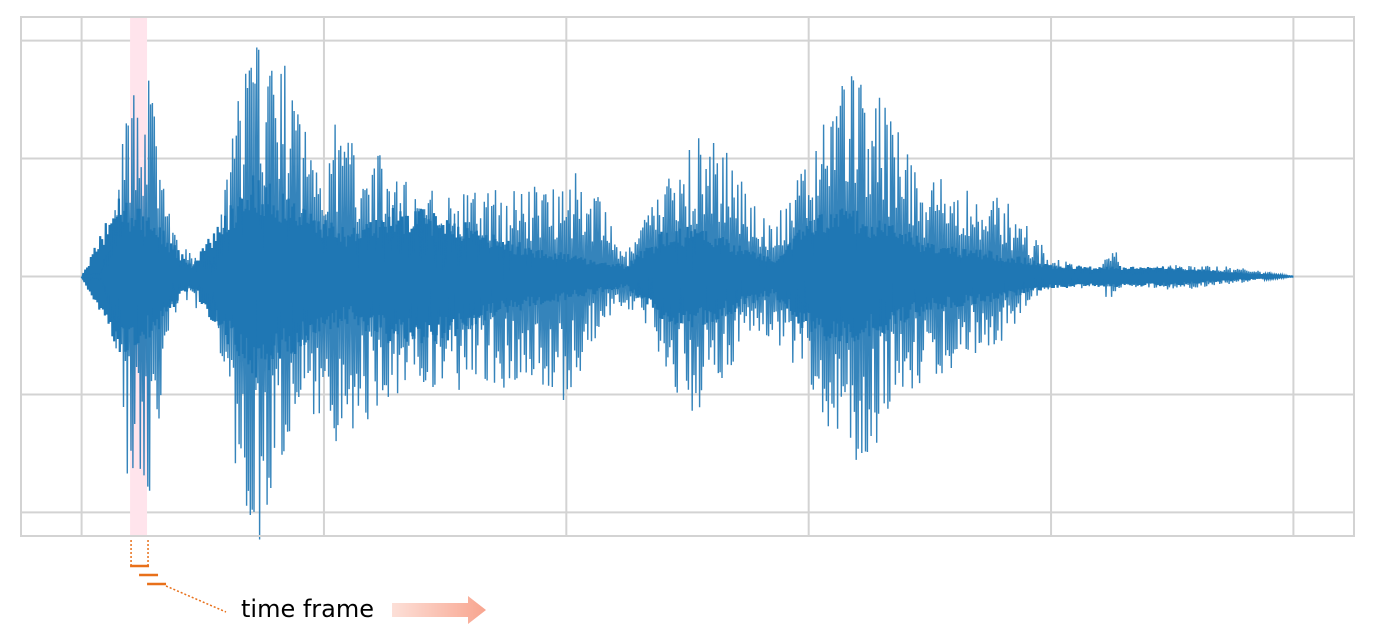  Describe the element at coordinates (307, 609) in the screenshot. I see `time-frame-label: time frame` at that location.